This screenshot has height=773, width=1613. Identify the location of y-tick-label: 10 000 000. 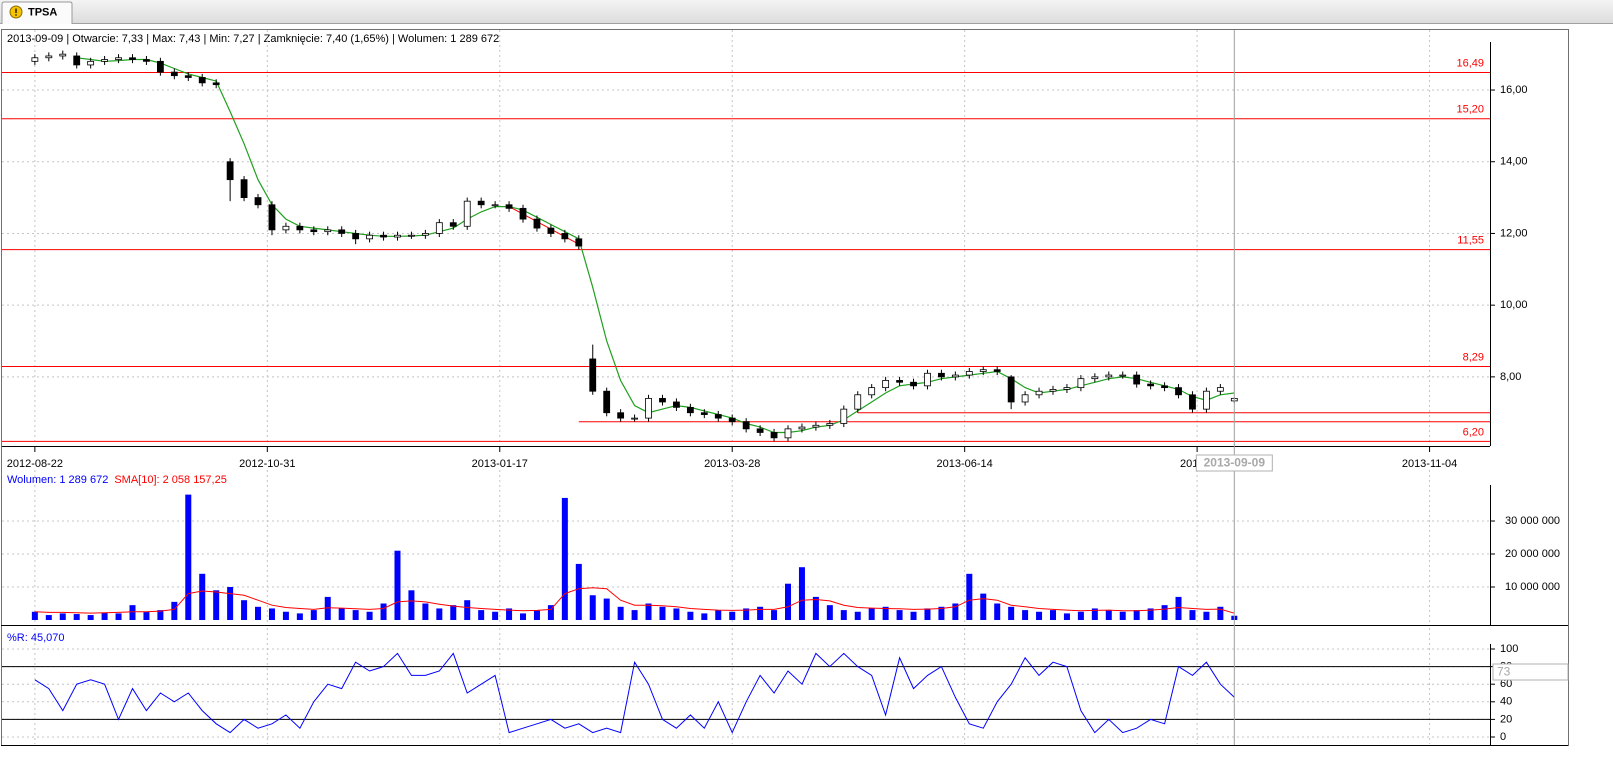
(1532, 587).